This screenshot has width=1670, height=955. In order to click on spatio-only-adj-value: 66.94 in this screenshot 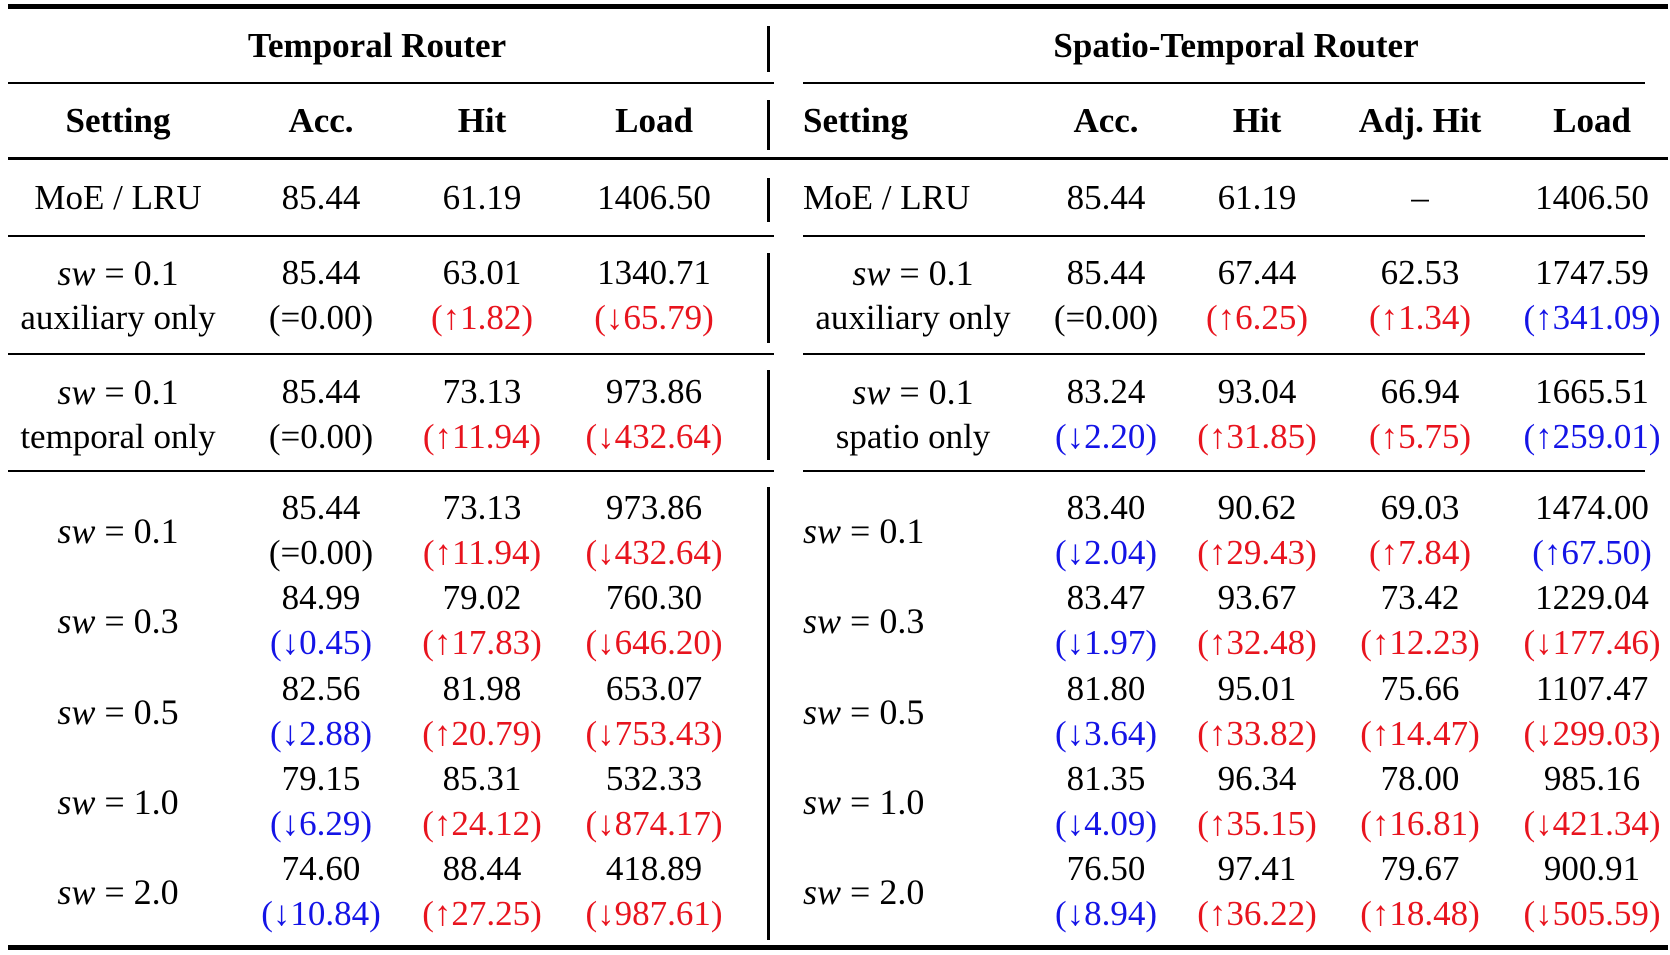, I will do `click(1420, 391)`.